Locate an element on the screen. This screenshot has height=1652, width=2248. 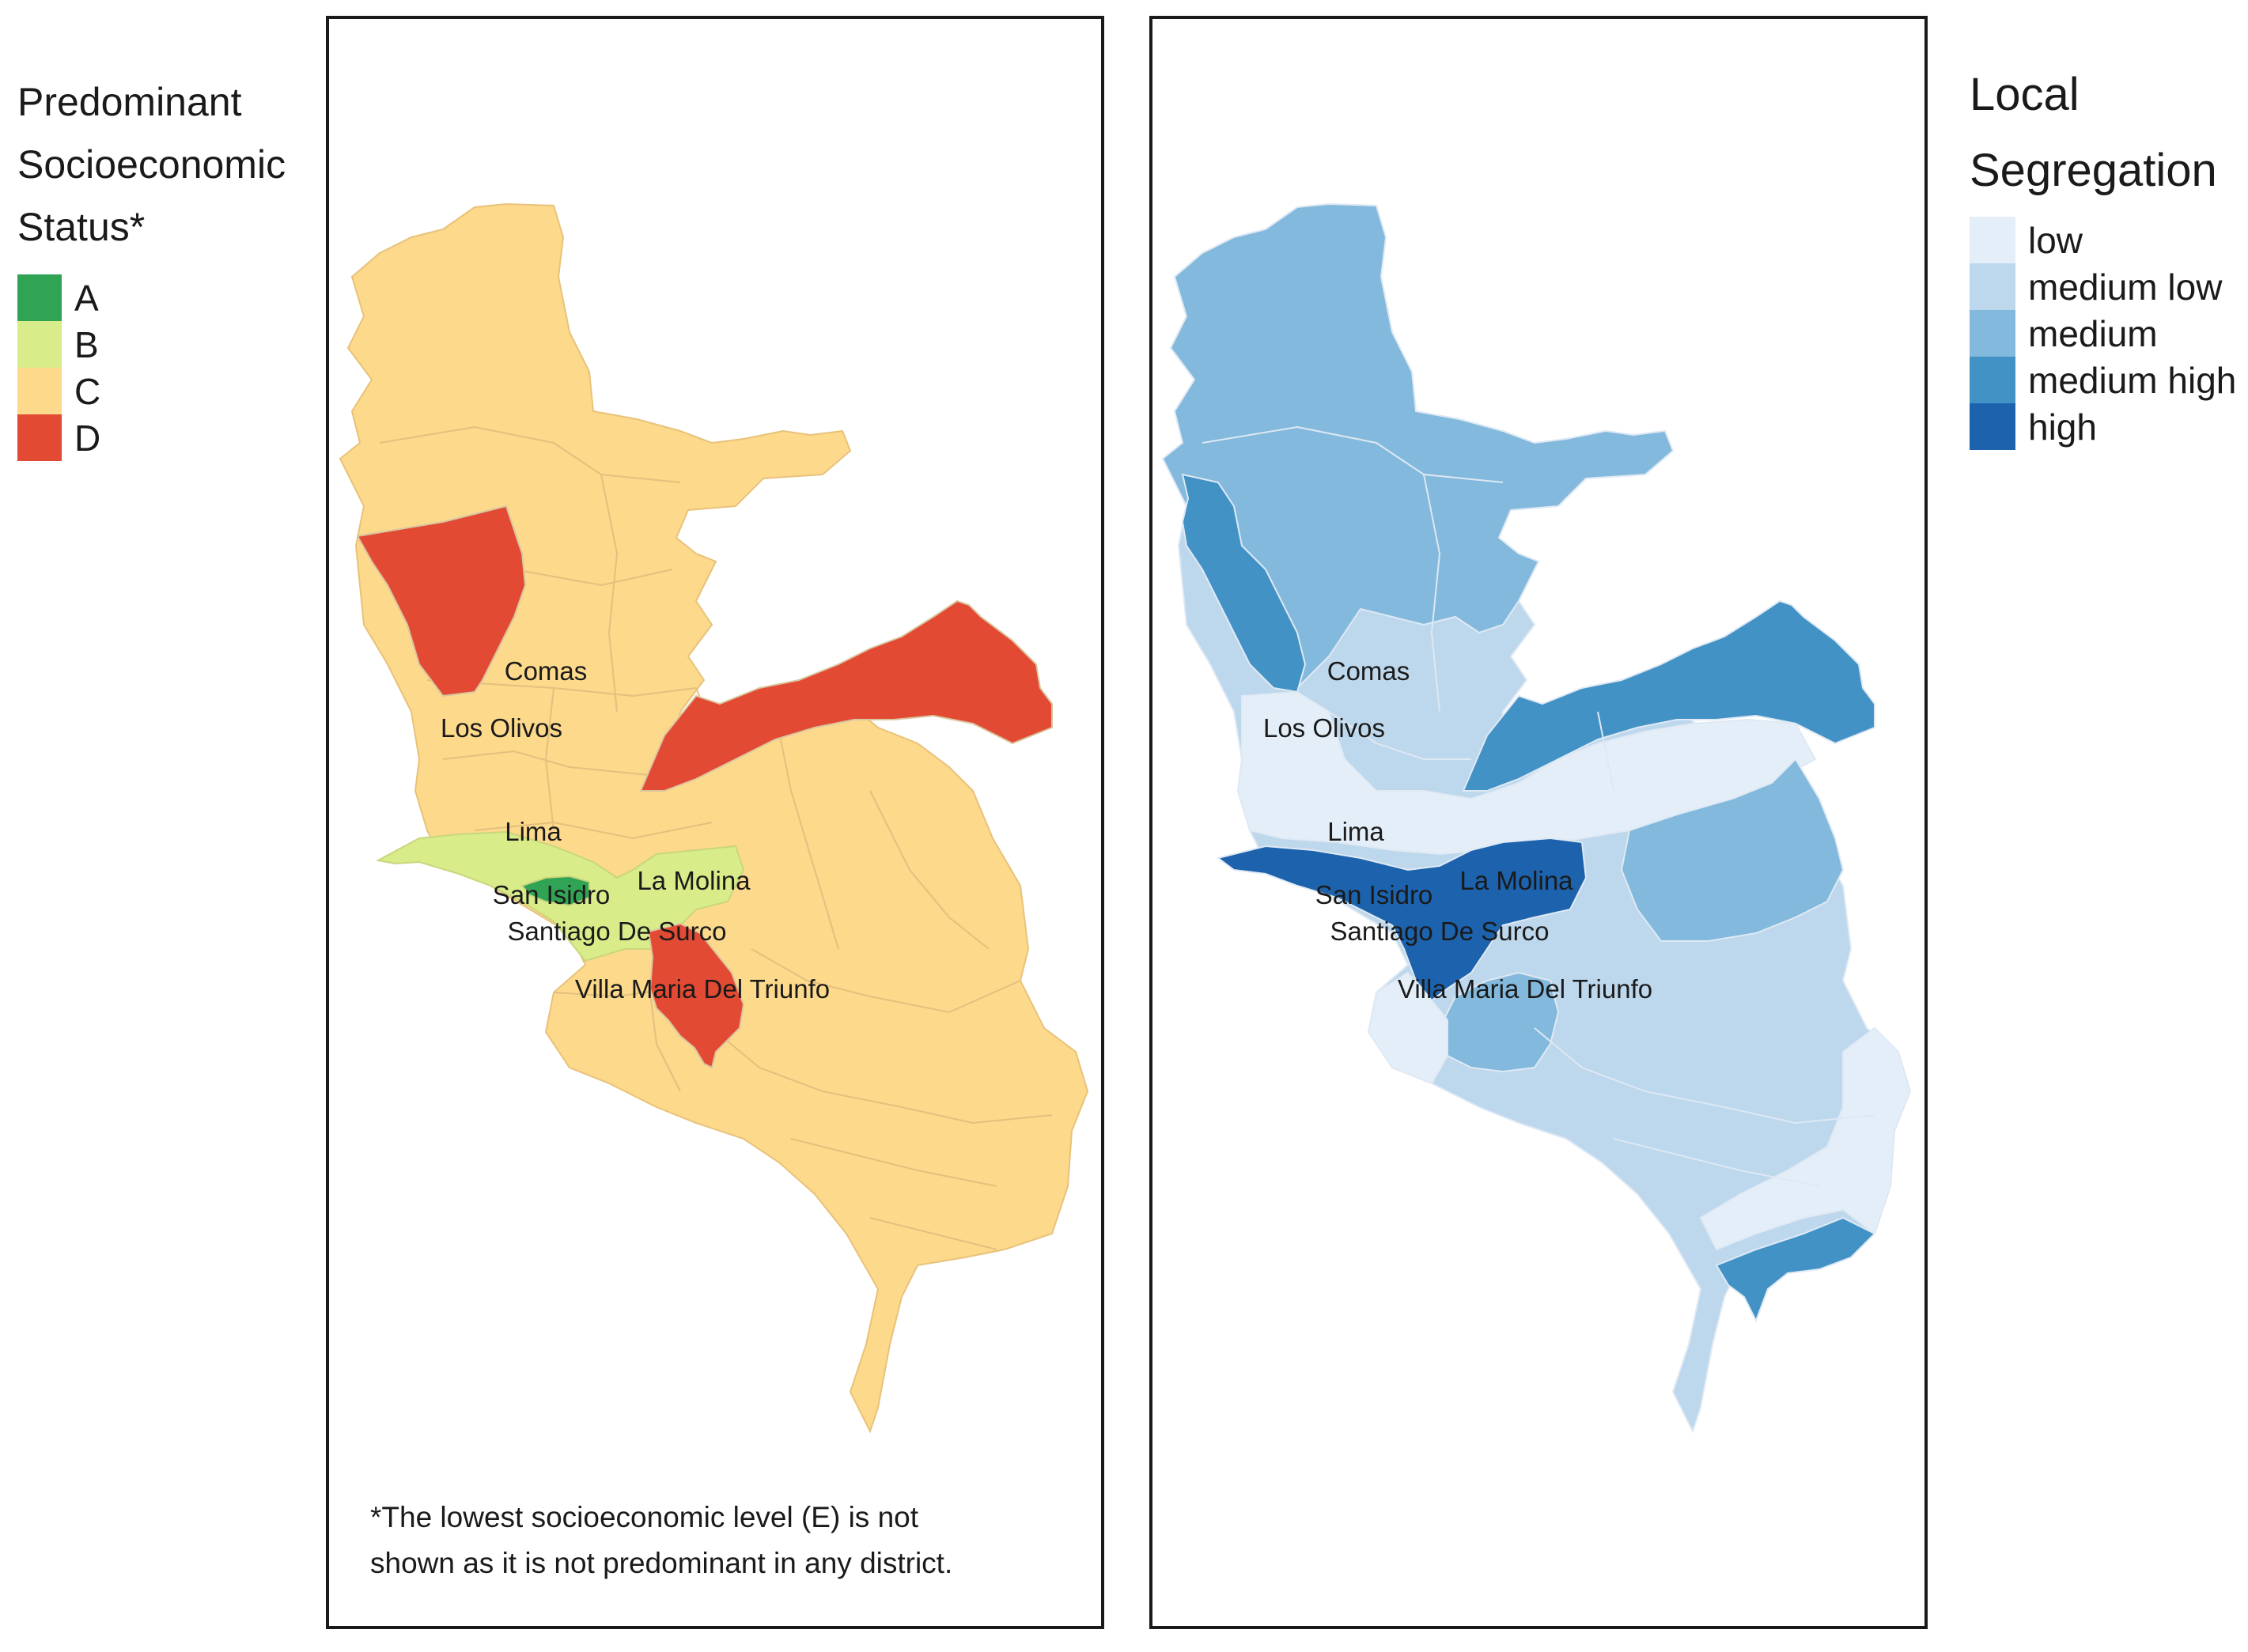
ses-legend-item: A is located at coordinates (151, 297).